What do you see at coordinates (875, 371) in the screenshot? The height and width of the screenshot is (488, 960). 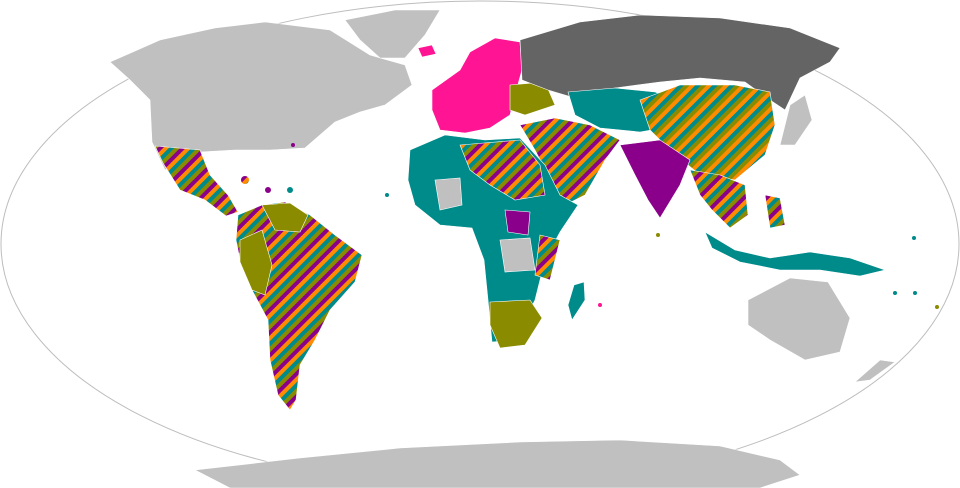 I see `new-zealand-region` at bounding box center [875, 371].